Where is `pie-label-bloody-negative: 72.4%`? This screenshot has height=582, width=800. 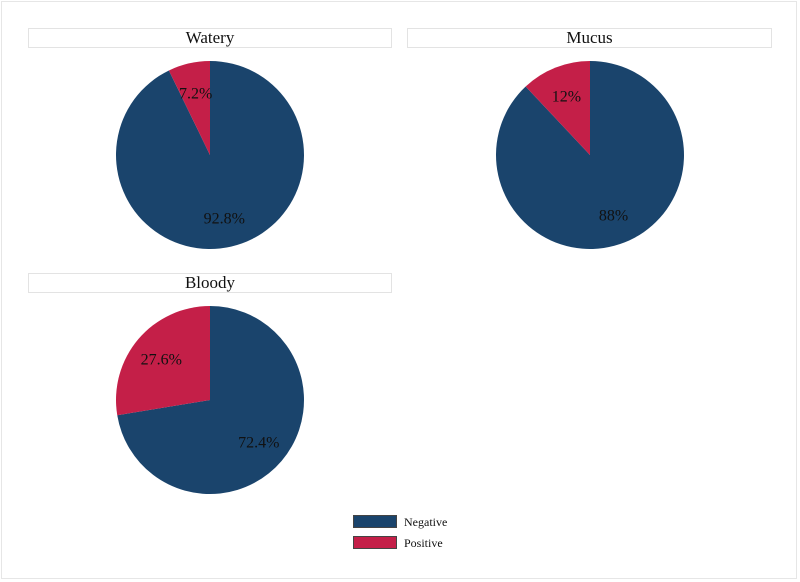 pie-label-bloody-negative: 72.4% is located at coordinates (258, 442).